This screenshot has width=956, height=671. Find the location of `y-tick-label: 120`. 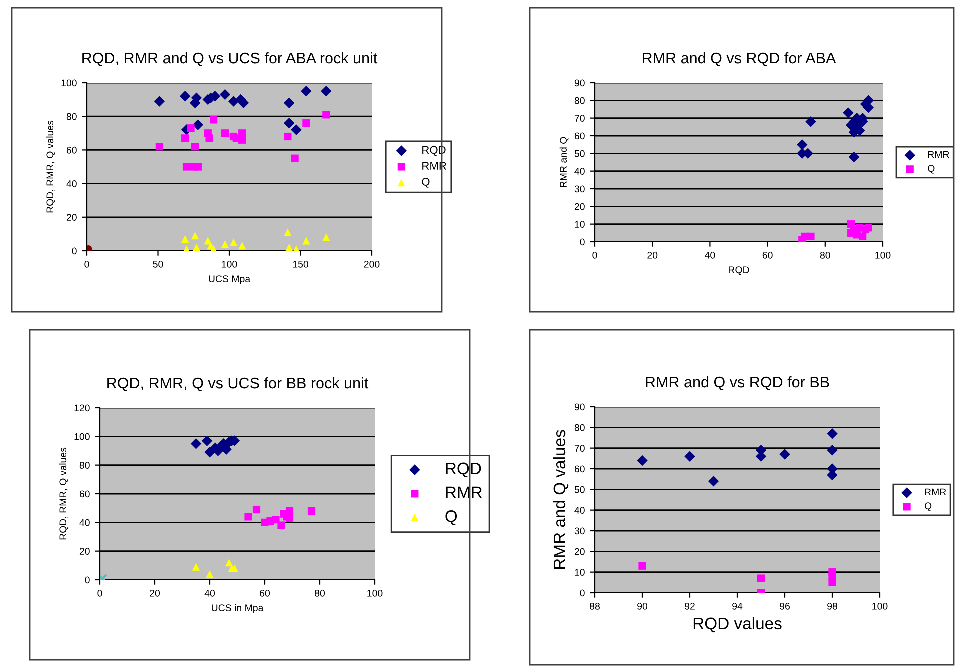

y-tick-label: 120 is located at coordinates (82, 408).